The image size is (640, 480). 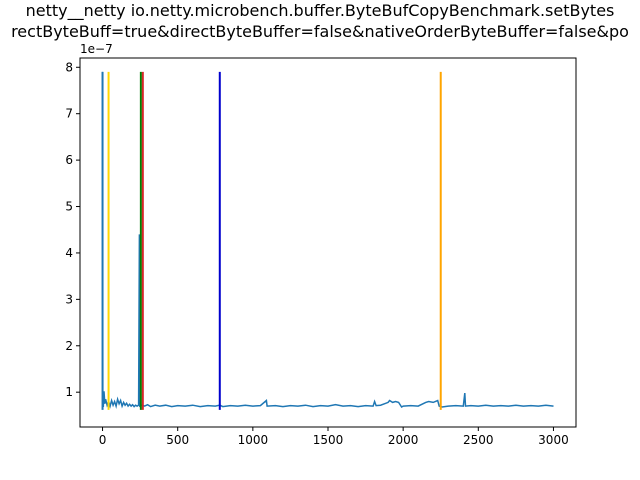 I want to click on x-tick-label-4: 2000, so click(x=403, y=440).